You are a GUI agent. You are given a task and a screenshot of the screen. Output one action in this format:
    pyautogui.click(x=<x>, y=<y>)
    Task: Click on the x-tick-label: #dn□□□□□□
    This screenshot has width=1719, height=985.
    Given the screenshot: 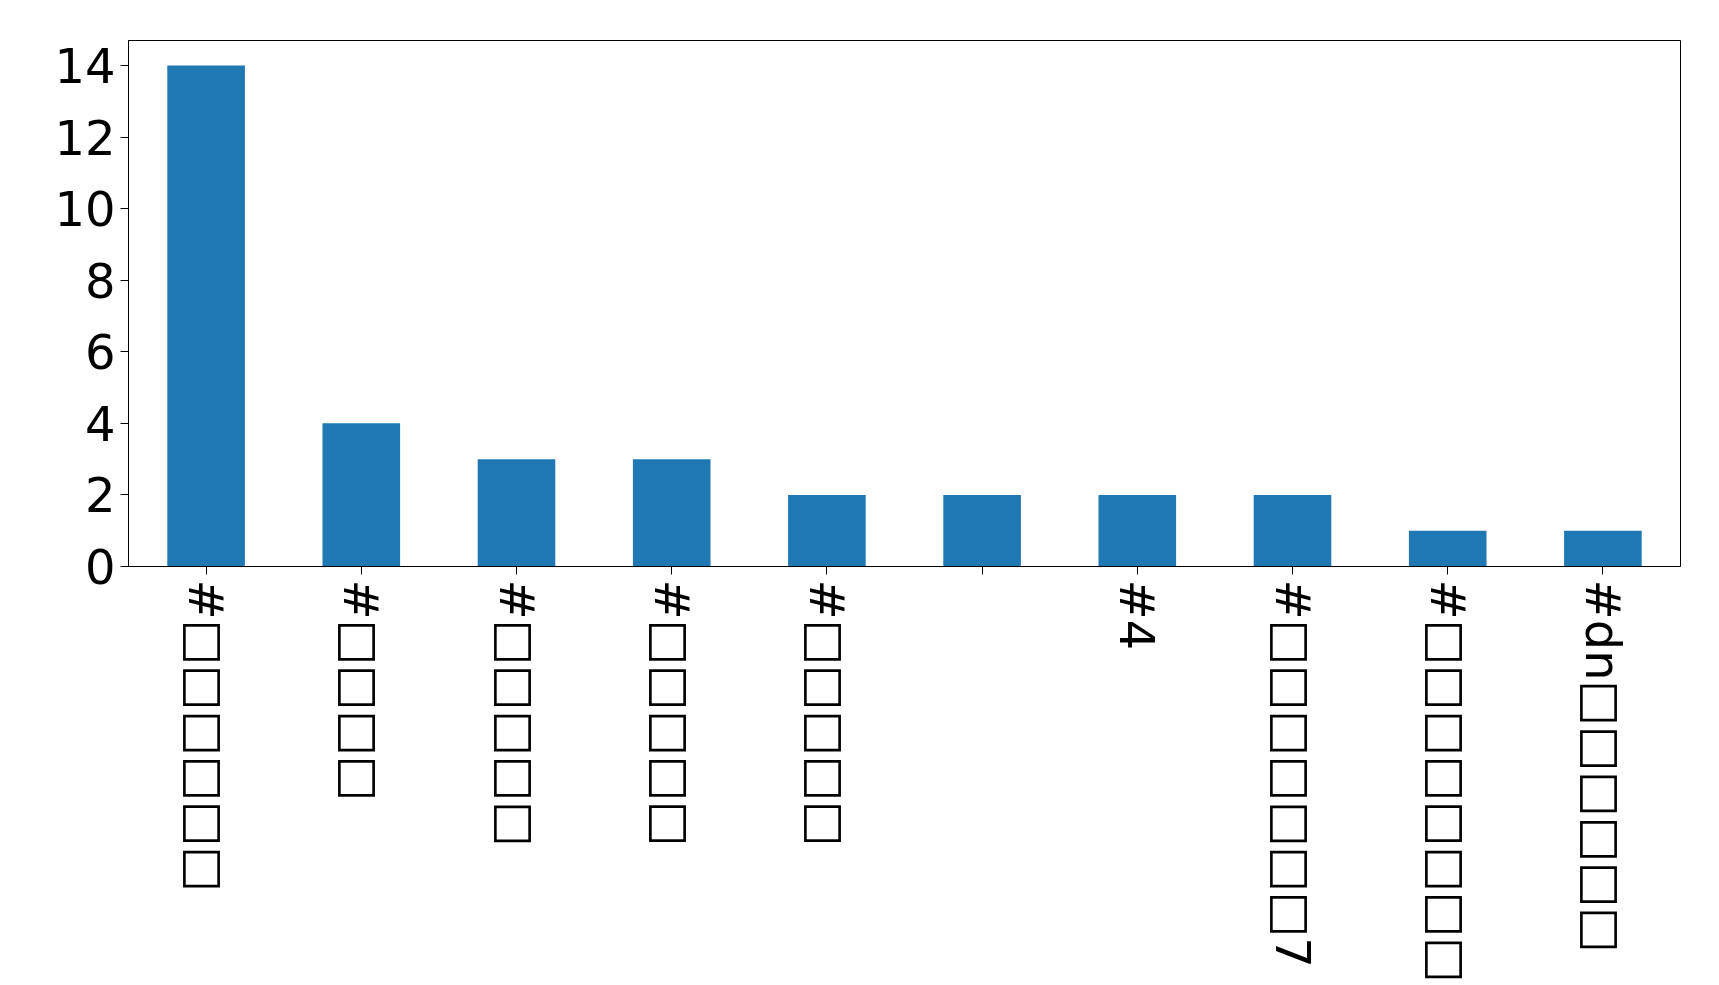 What is the action you would take?
    pyautogui.click(x=1602, y=766)
    